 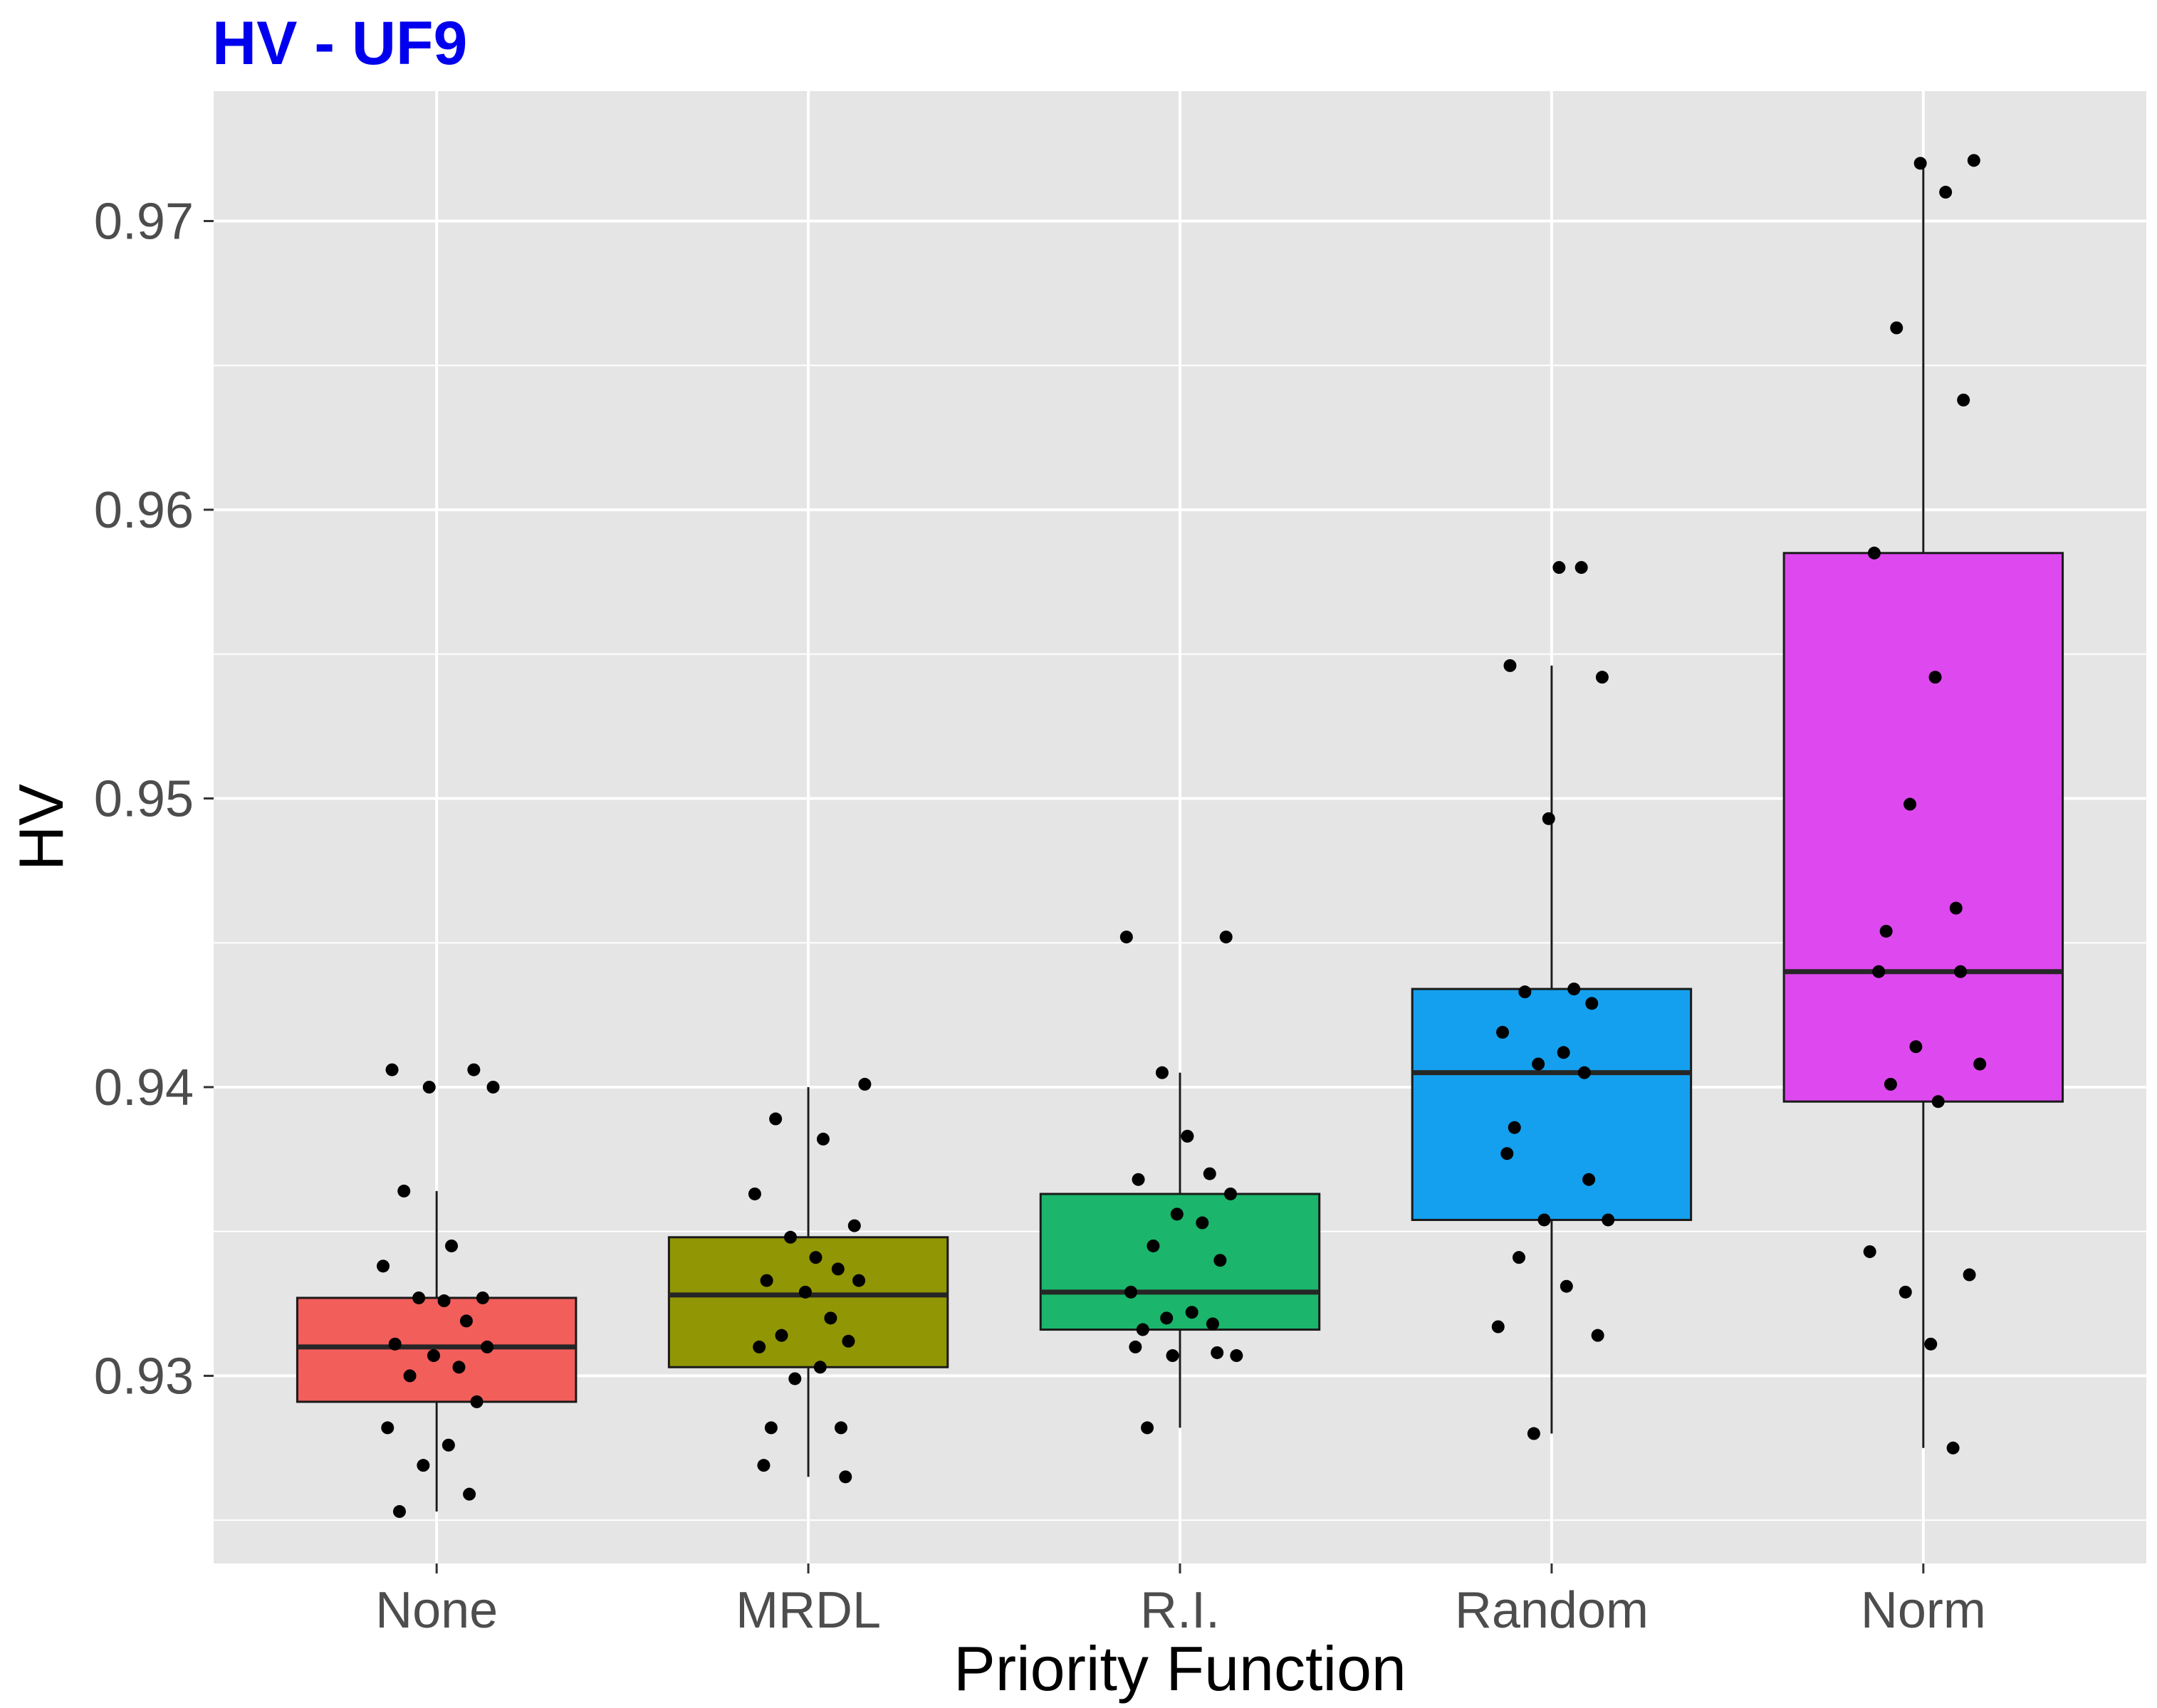 I want to click on box-none, so click(x=437, y=1351).